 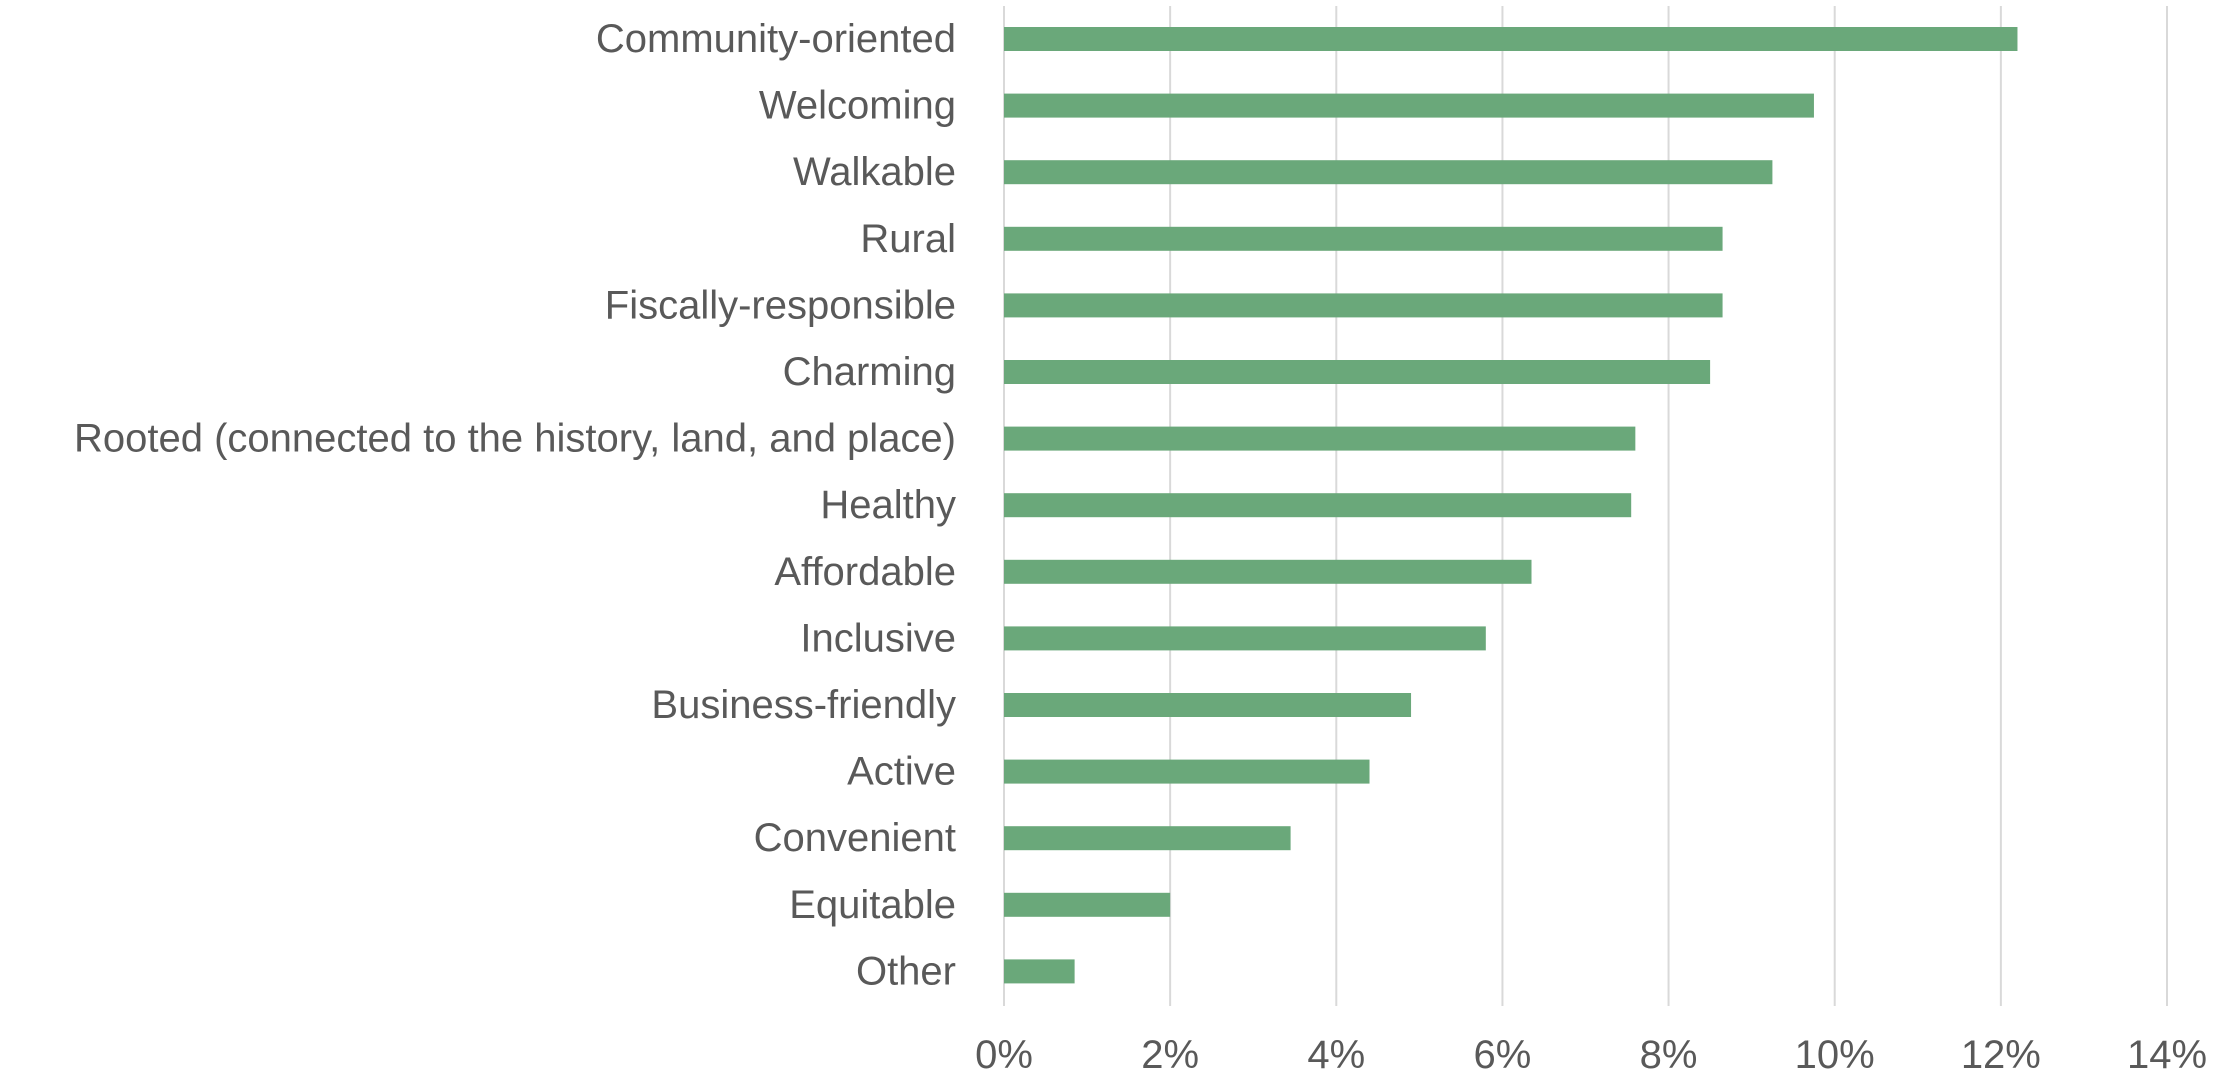 What do you see at coordinates (803, 705) in the screenshot?
I see `category-label: Business-friendly` at bounding box center [803, 705].